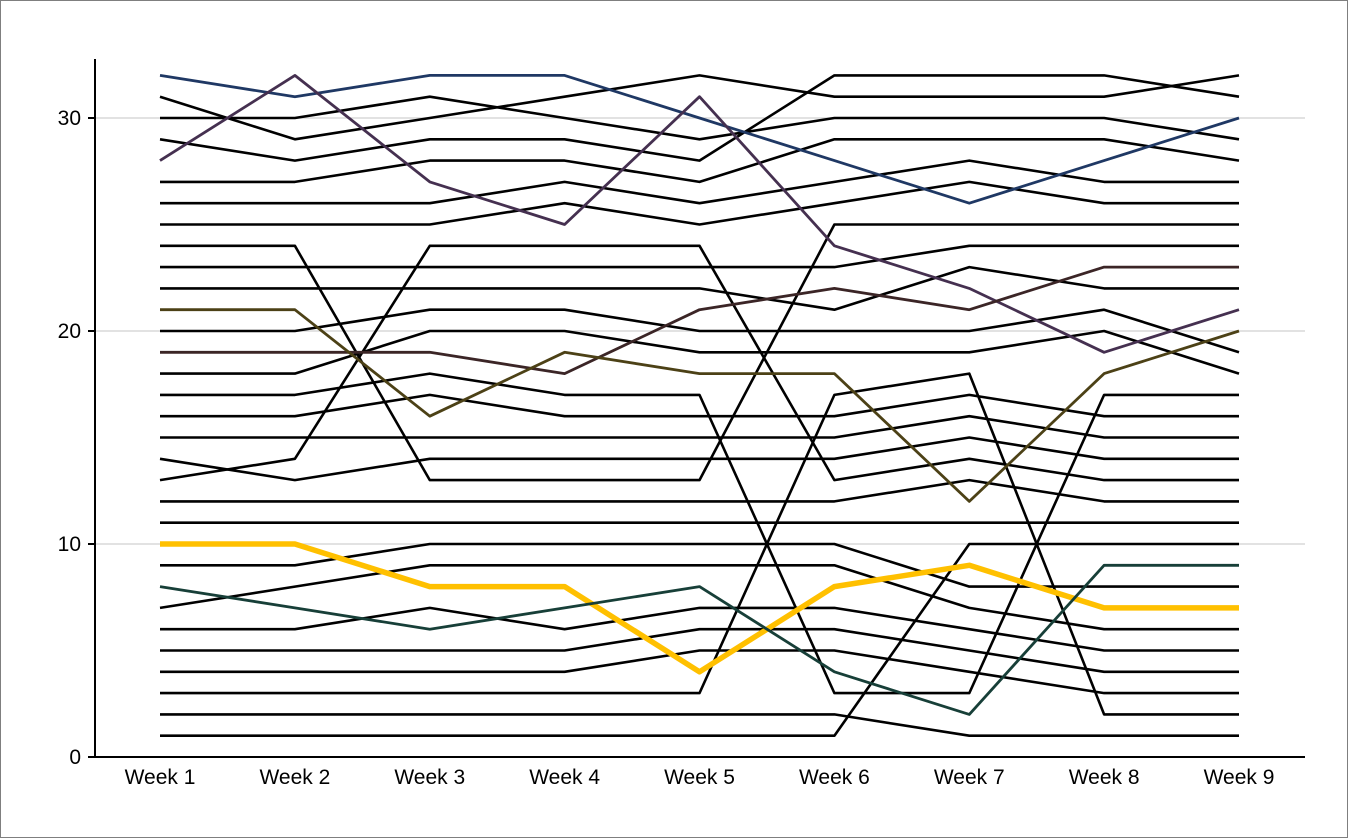 This screenshot has height=838, width=1348. I want to click on y-axis-label-30: 30, so click(69, 118).